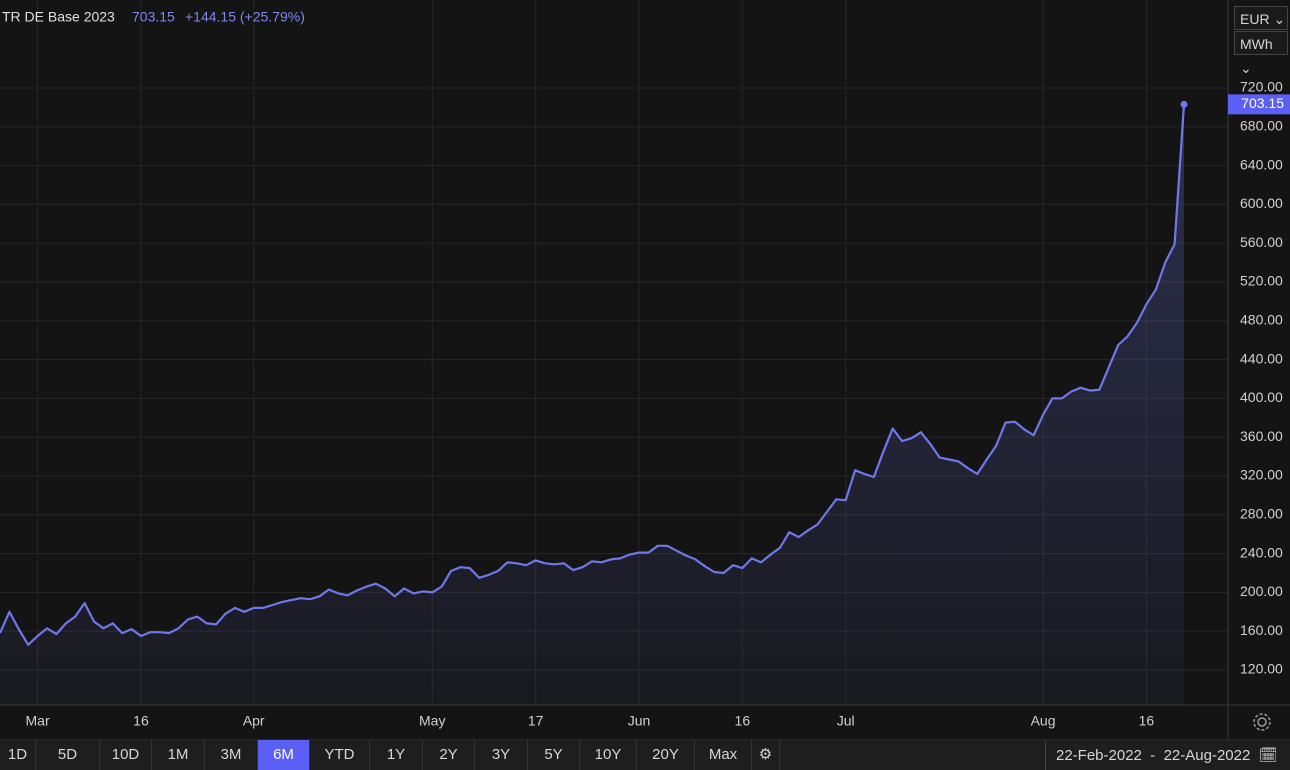 The height and width of the screenshot is (770, 1290). What do you see at coordinates (153, 17) in the screenshot?
I see `last-price: 703.15` at bounding box center [153, 17].